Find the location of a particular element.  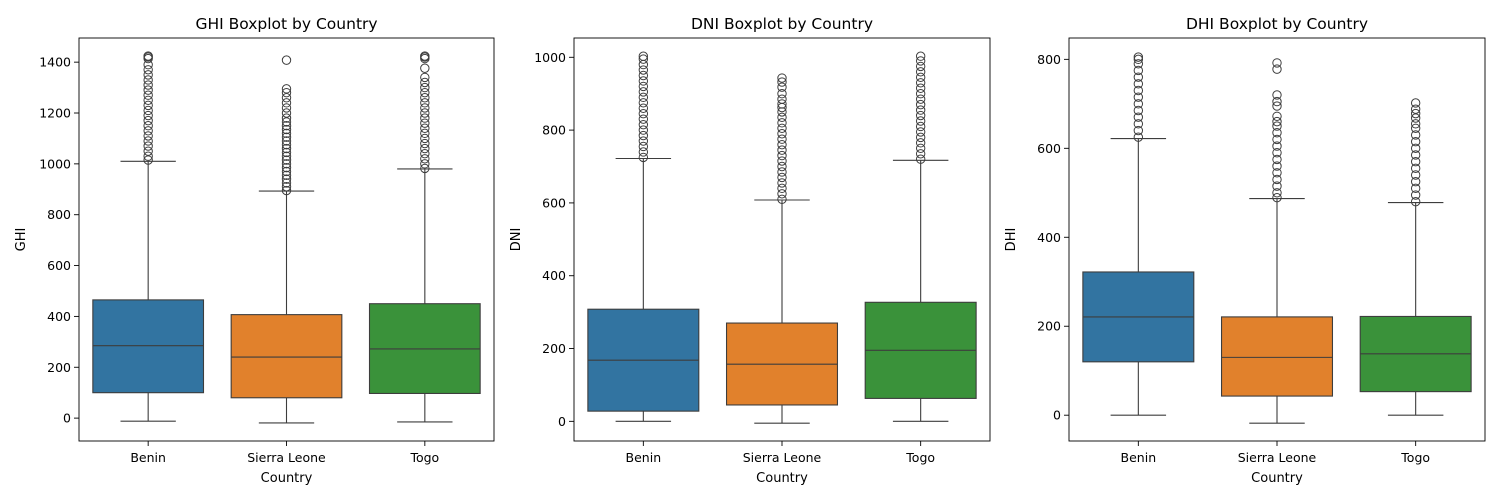

y-tick-label: 600 is located at coordinates (1049, 148).